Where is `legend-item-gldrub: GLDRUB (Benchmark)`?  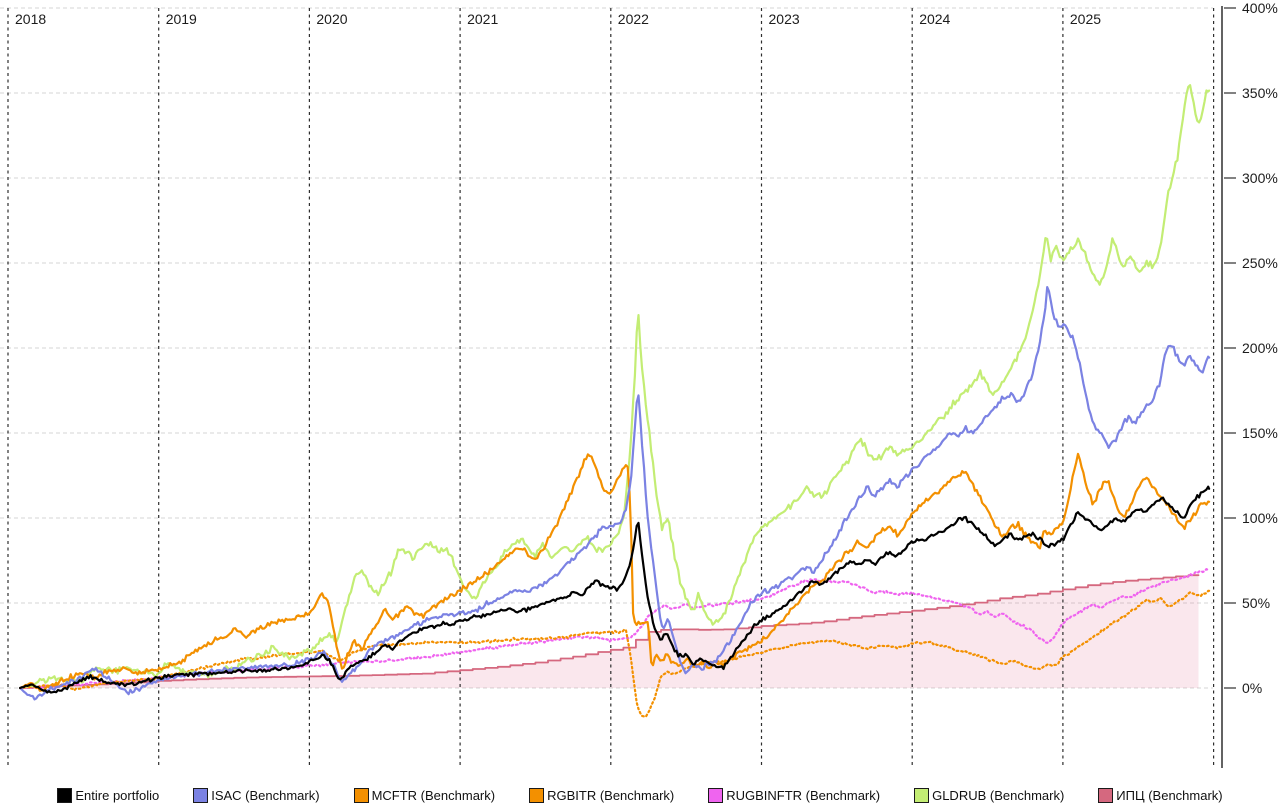
legend-item-gldrub: GLDRUB (Benchmark) is located at coordinates (989, 795).